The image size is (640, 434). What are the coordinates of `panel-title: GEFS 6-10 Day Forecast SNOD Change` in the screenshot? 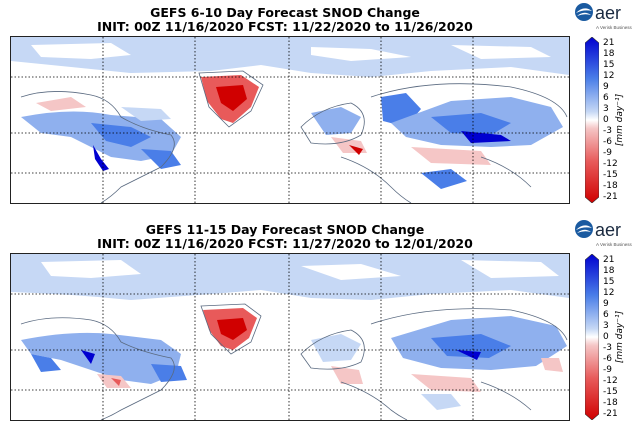 It's located at (285, 12).